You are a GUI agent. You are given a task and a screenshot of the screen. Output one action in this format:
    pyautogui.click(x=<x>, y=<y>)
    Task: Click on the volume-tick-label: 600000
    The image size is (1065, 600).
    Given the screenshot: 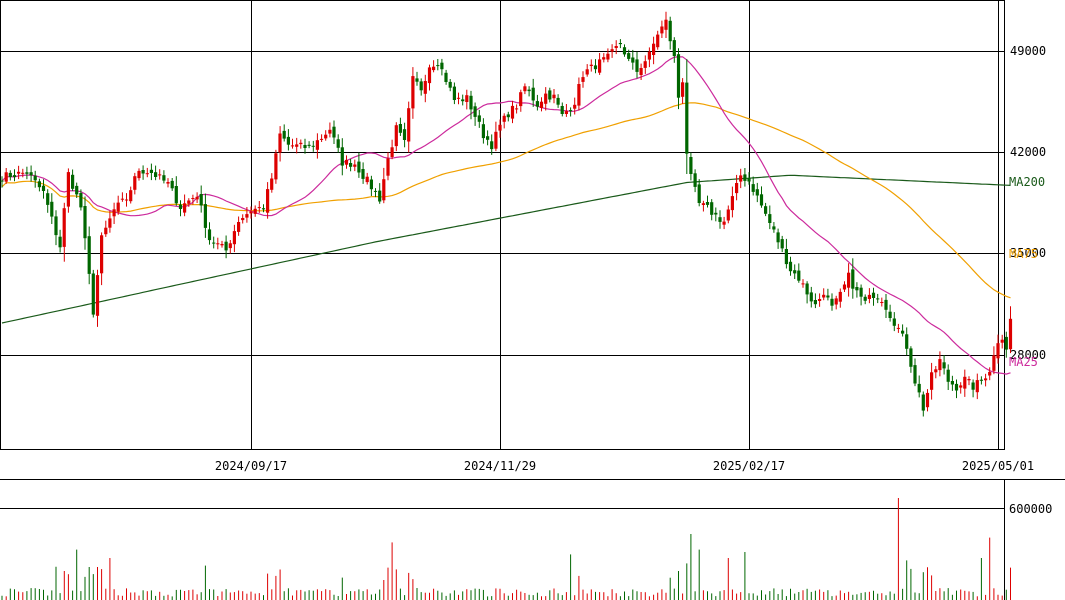 What is the action you would take?
    pyautogui.click(x=1030, y=509)
    